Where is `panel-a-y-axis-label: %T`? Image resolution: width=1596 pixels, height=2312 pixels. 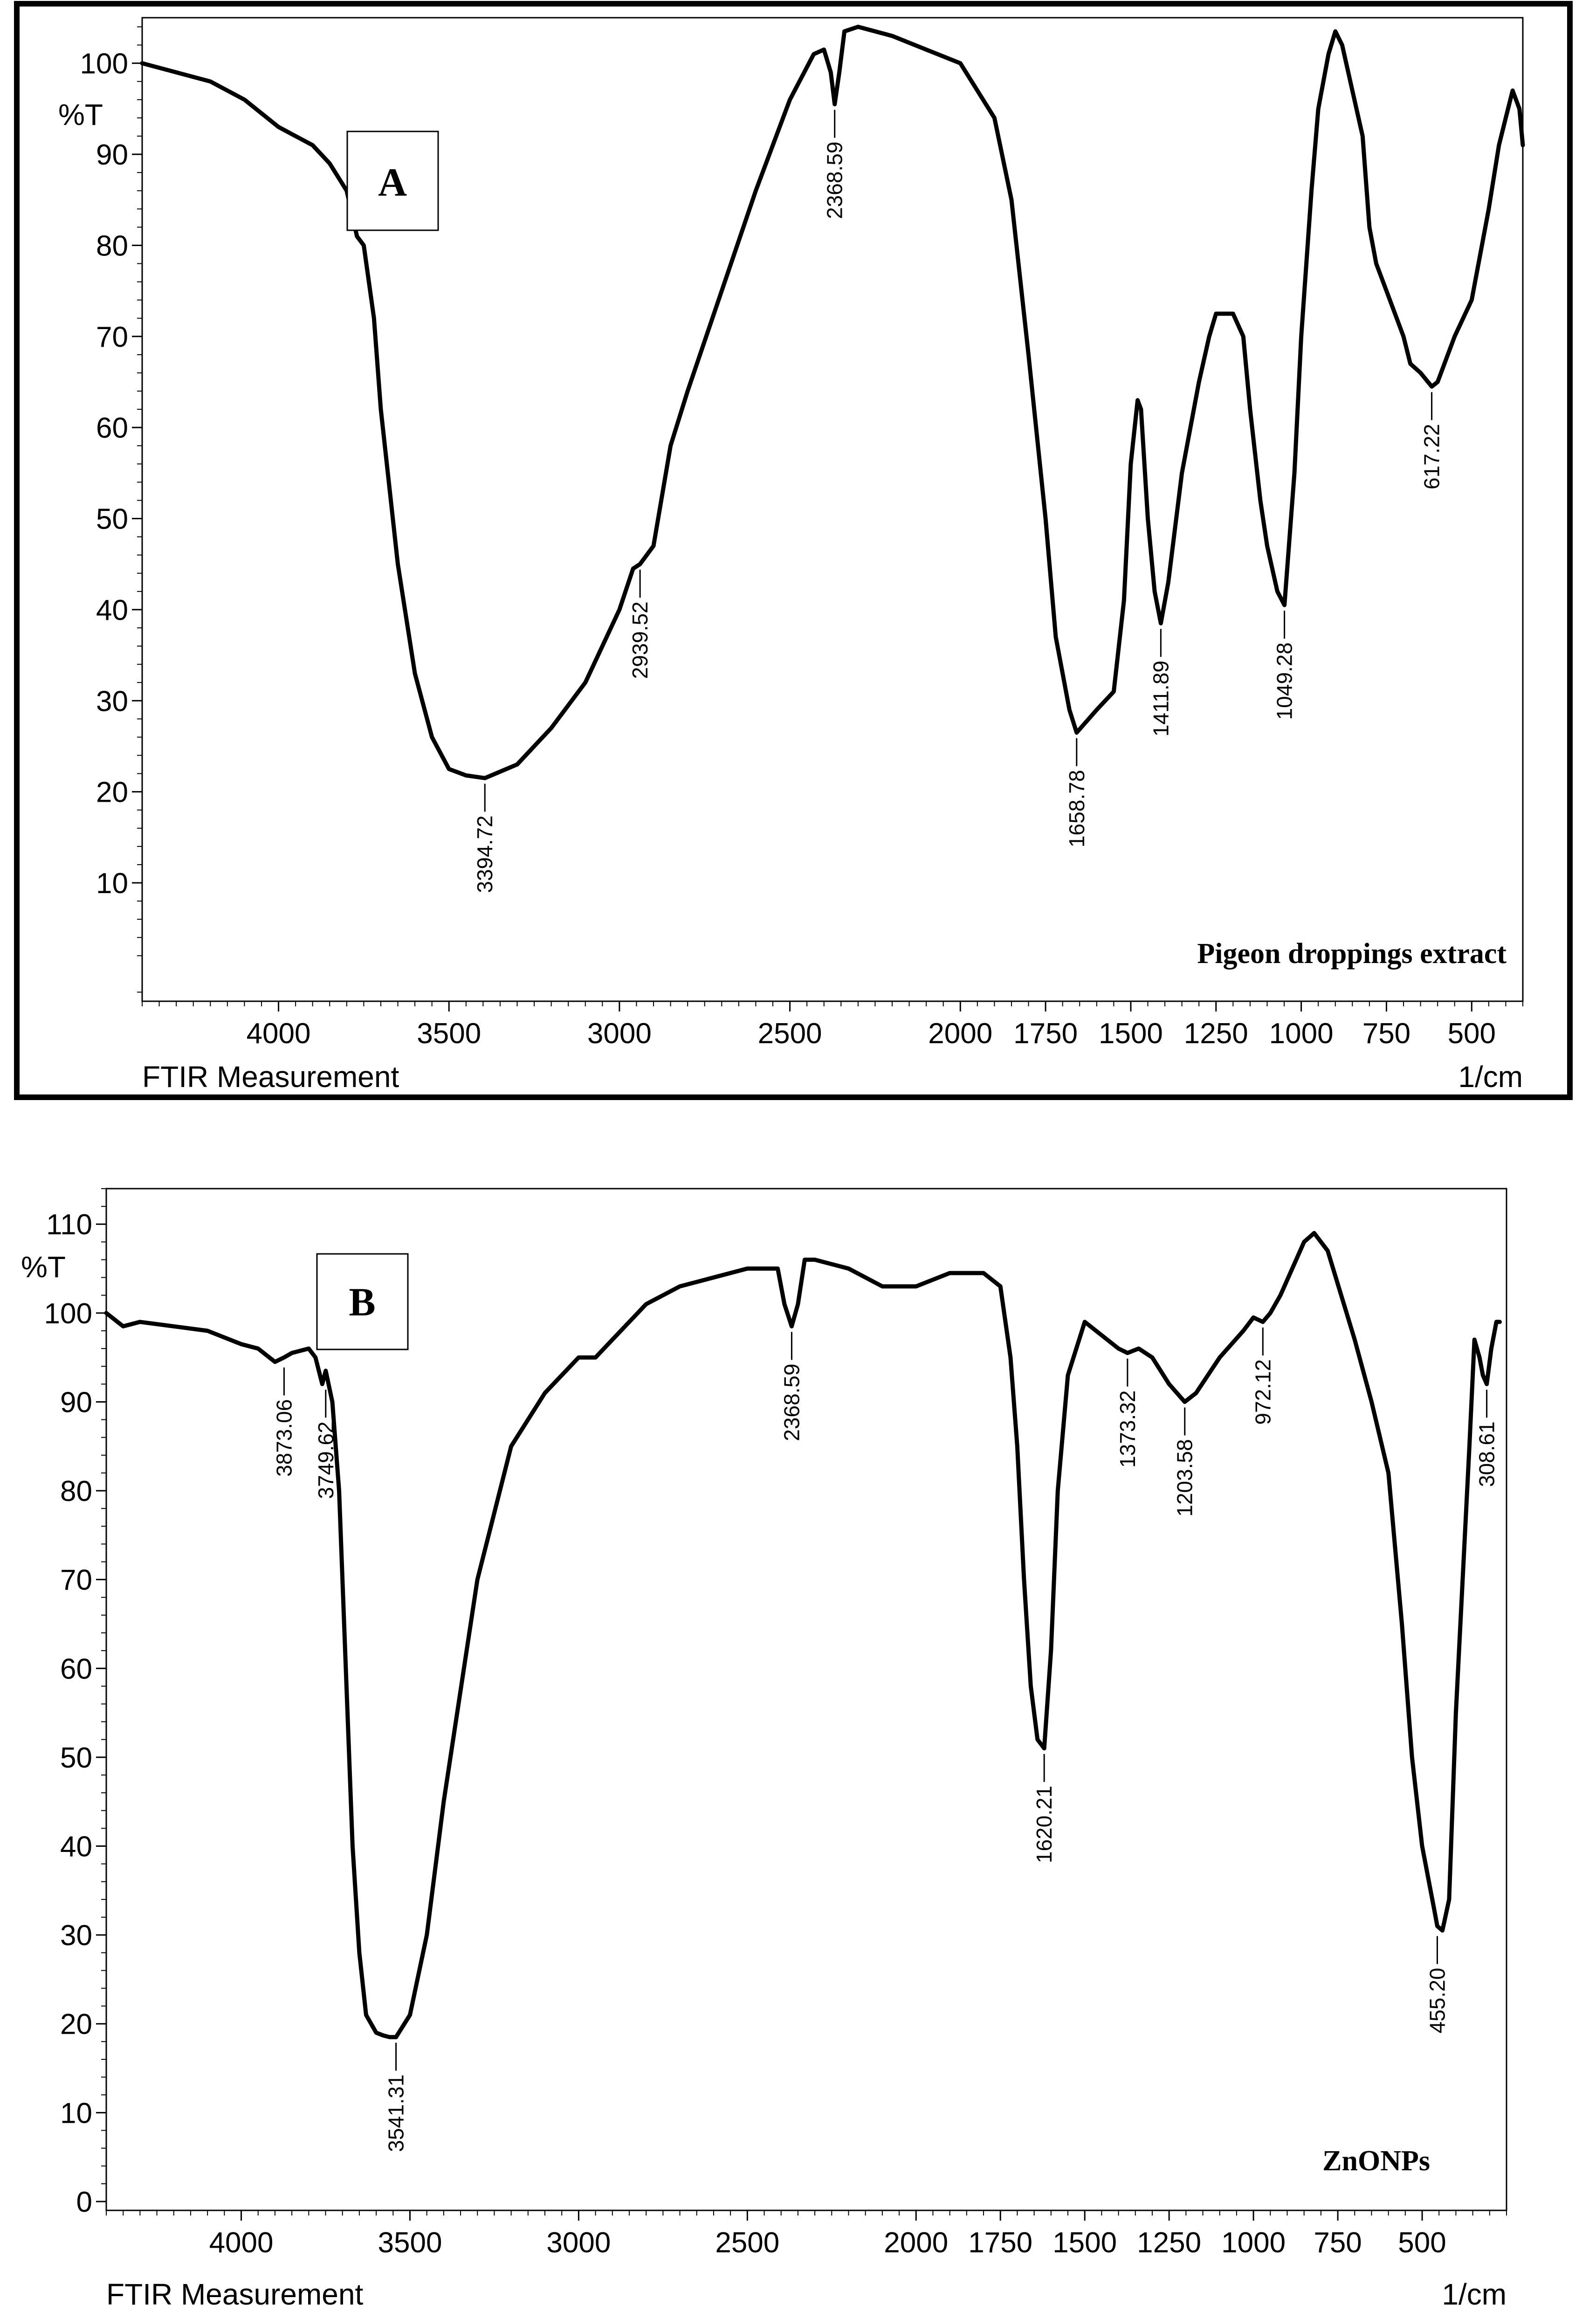
panel-a-y-axis-label: %T is located at coordinates (80, 114).